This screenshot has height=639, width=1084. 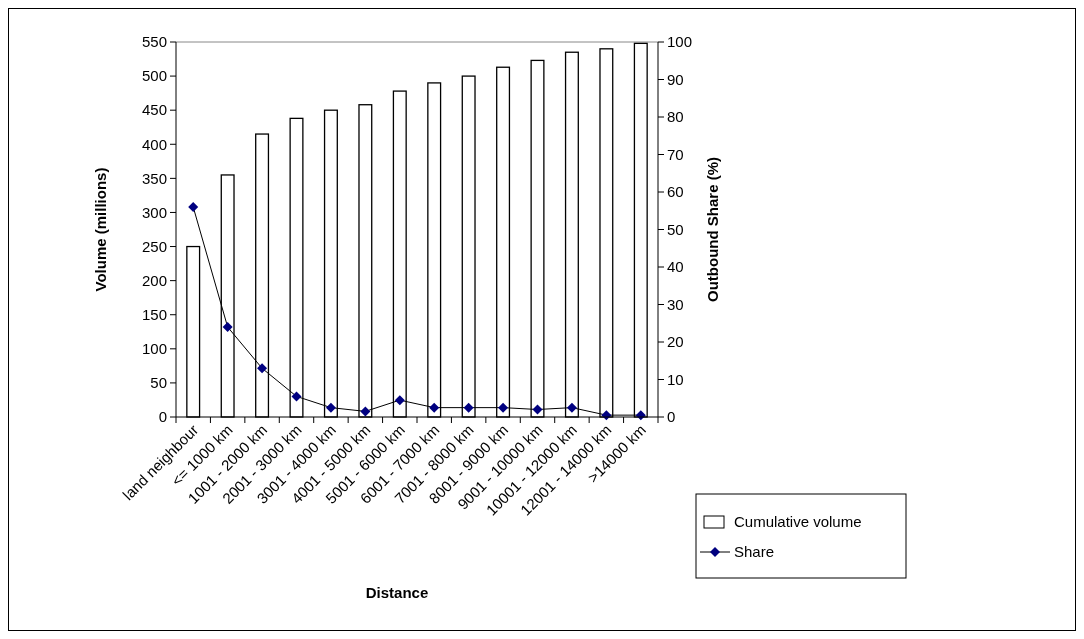 What do you see at coordinates (712, 229) in the screenshot?
I see `y2-axis-title: Outbound Share (%)` at bounding box center [712, 229].